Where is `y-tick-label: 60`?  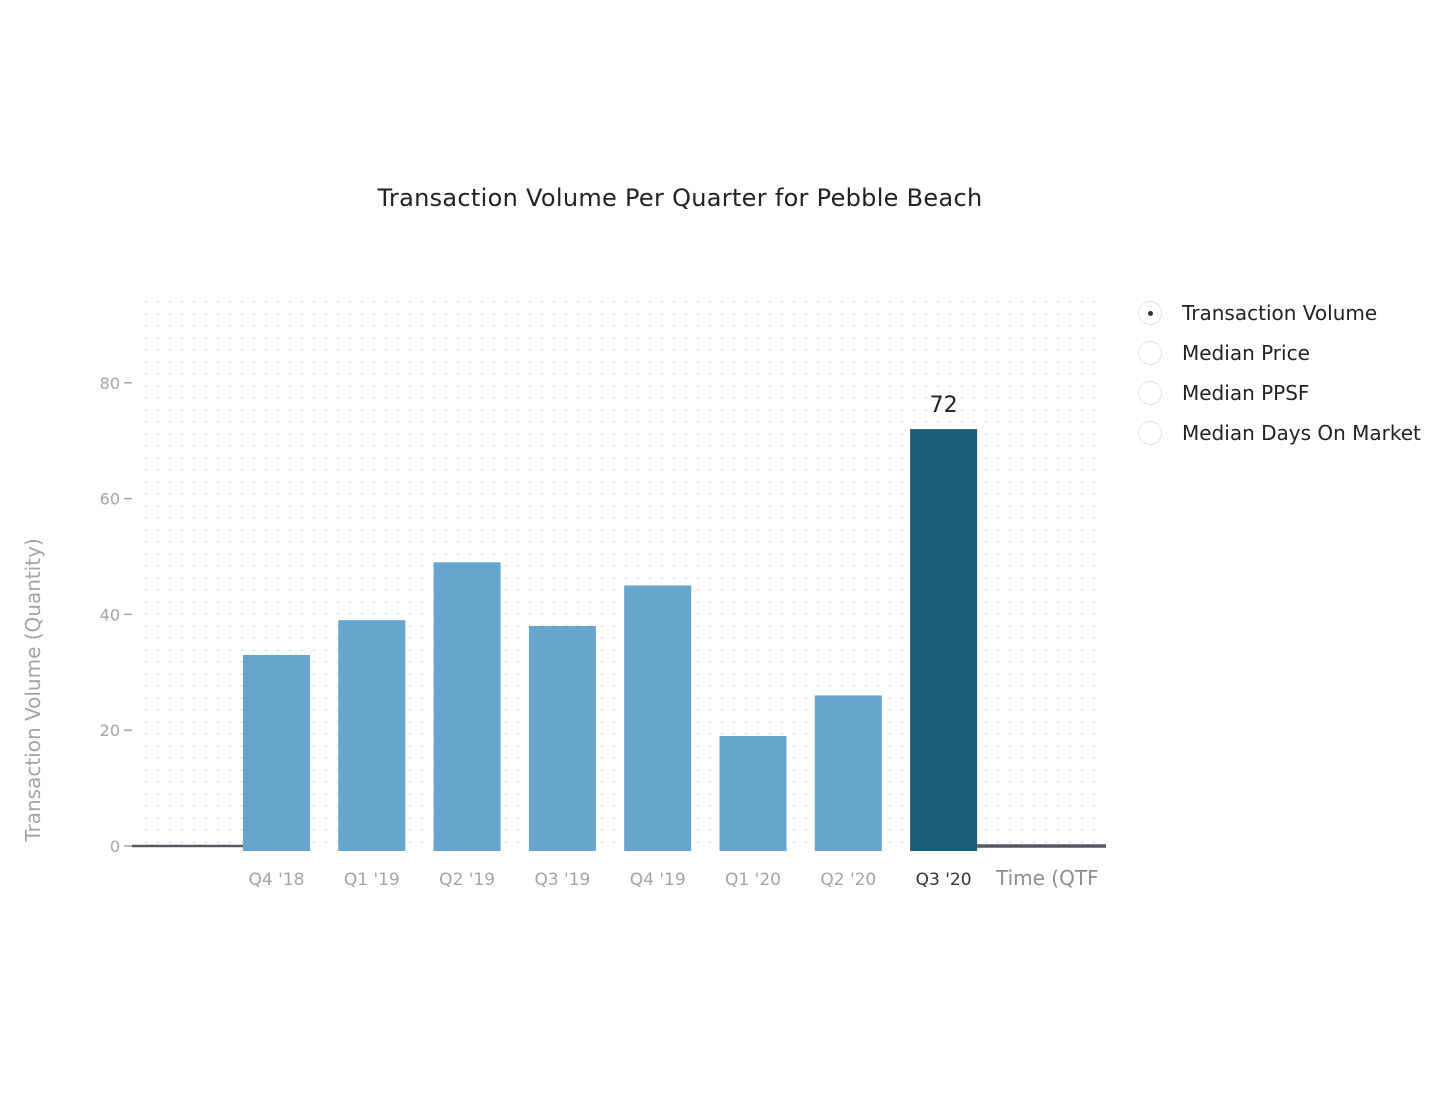
y-tick-label: 60 is located at coordinates (110, 499).